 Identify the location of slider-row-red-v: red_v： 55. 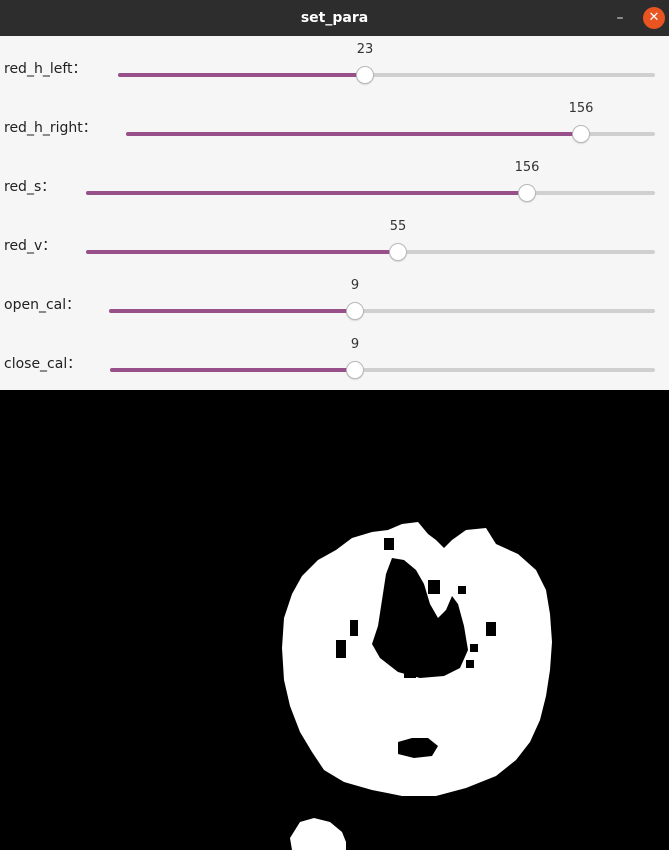
(334, 242).